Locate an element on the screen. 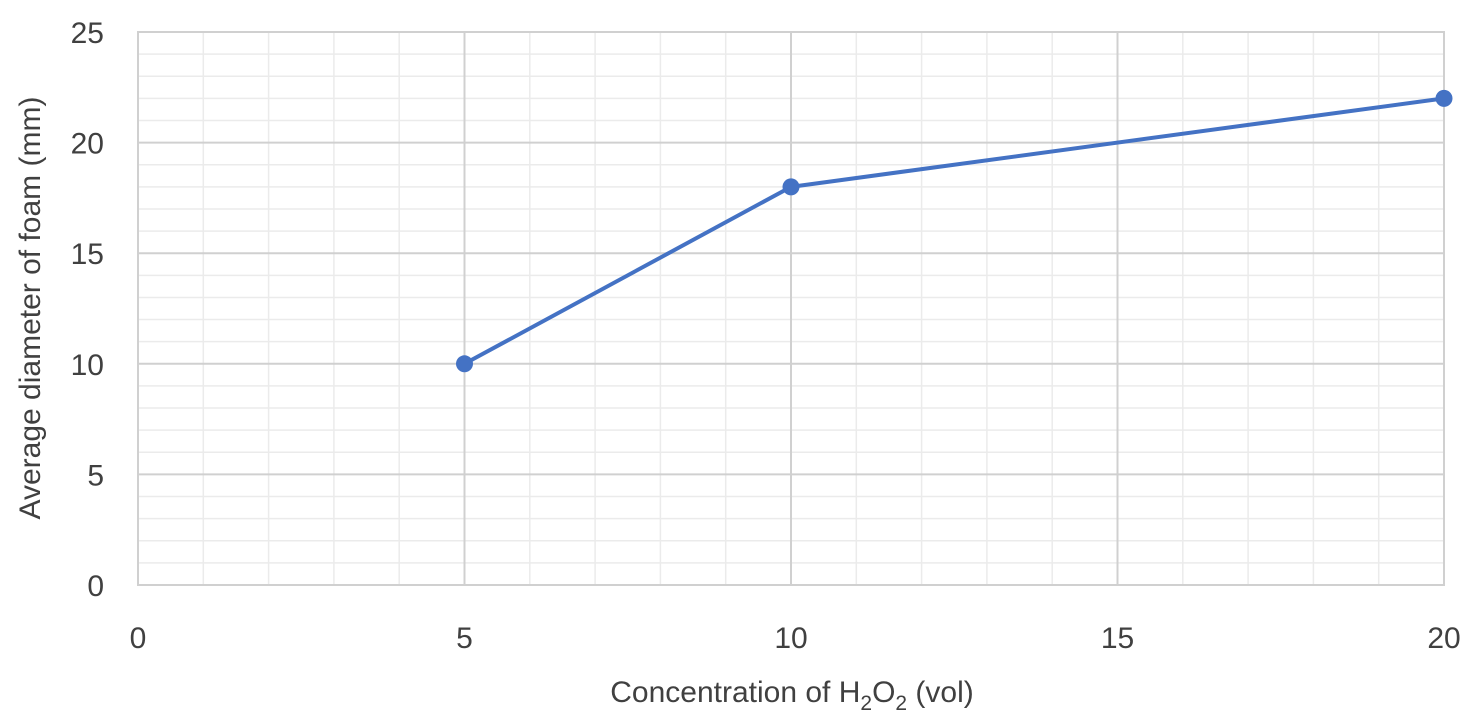 This screenshot has width=1468, height=717. x-tick-label: 10 is located at coordinates (790, 638).